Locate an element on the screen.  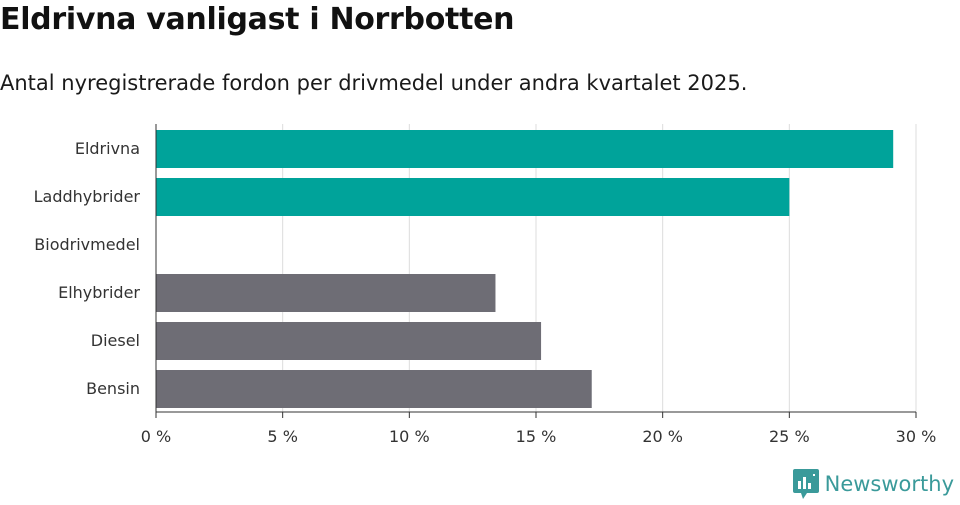
brand-name: Newsworthy is located at coordinates (889, 484).